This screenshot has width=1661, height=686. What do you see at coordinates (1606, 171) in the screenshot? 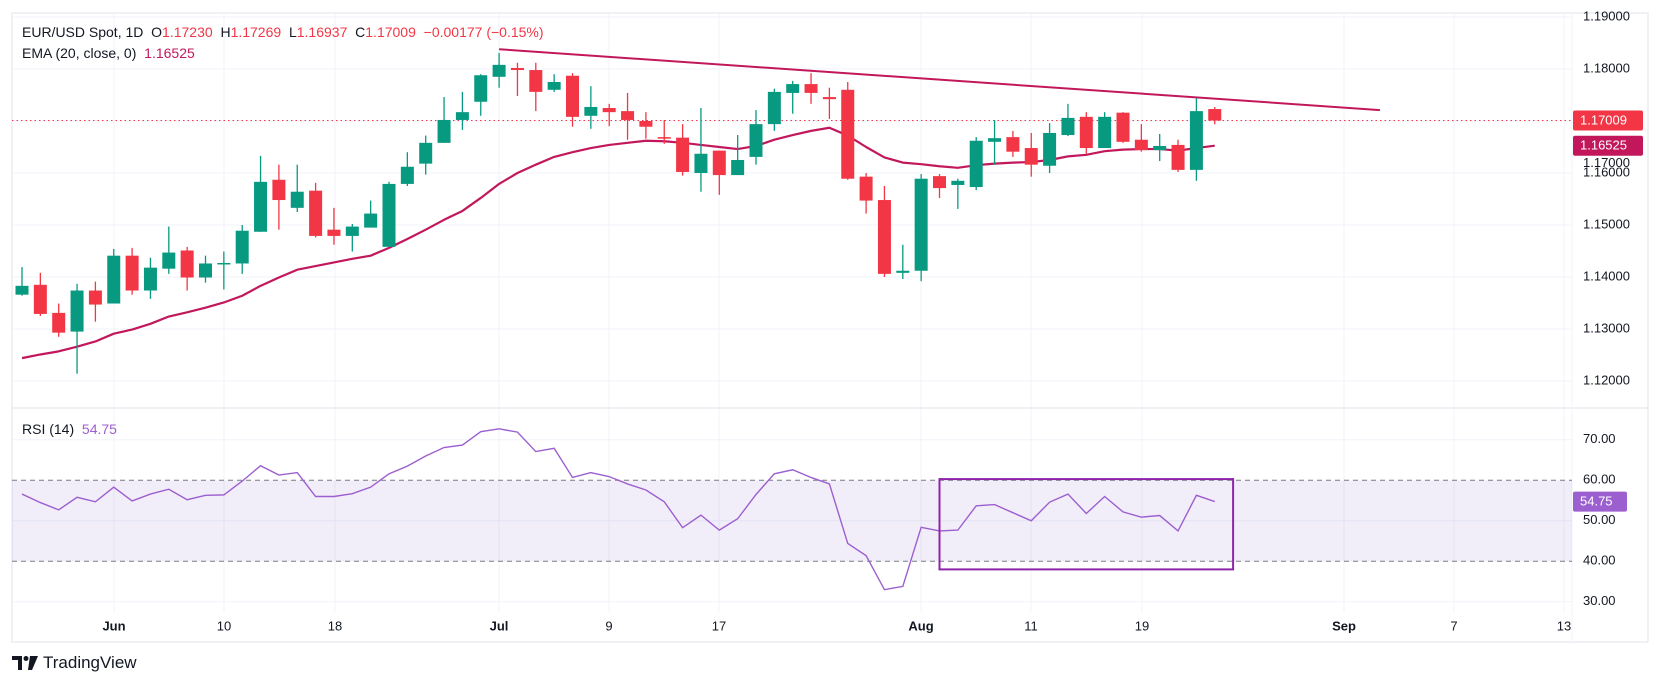
I see `price-axis-label: 1.16000` at bounding box center [1606, 171].